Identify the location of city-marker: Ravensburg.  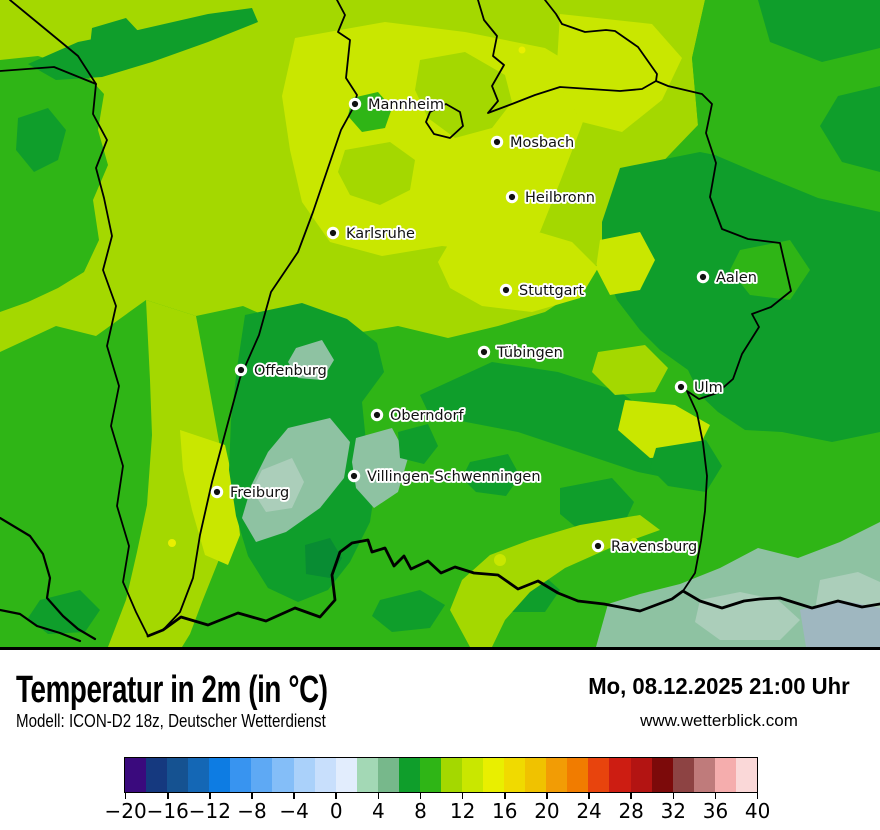
(645, 547).